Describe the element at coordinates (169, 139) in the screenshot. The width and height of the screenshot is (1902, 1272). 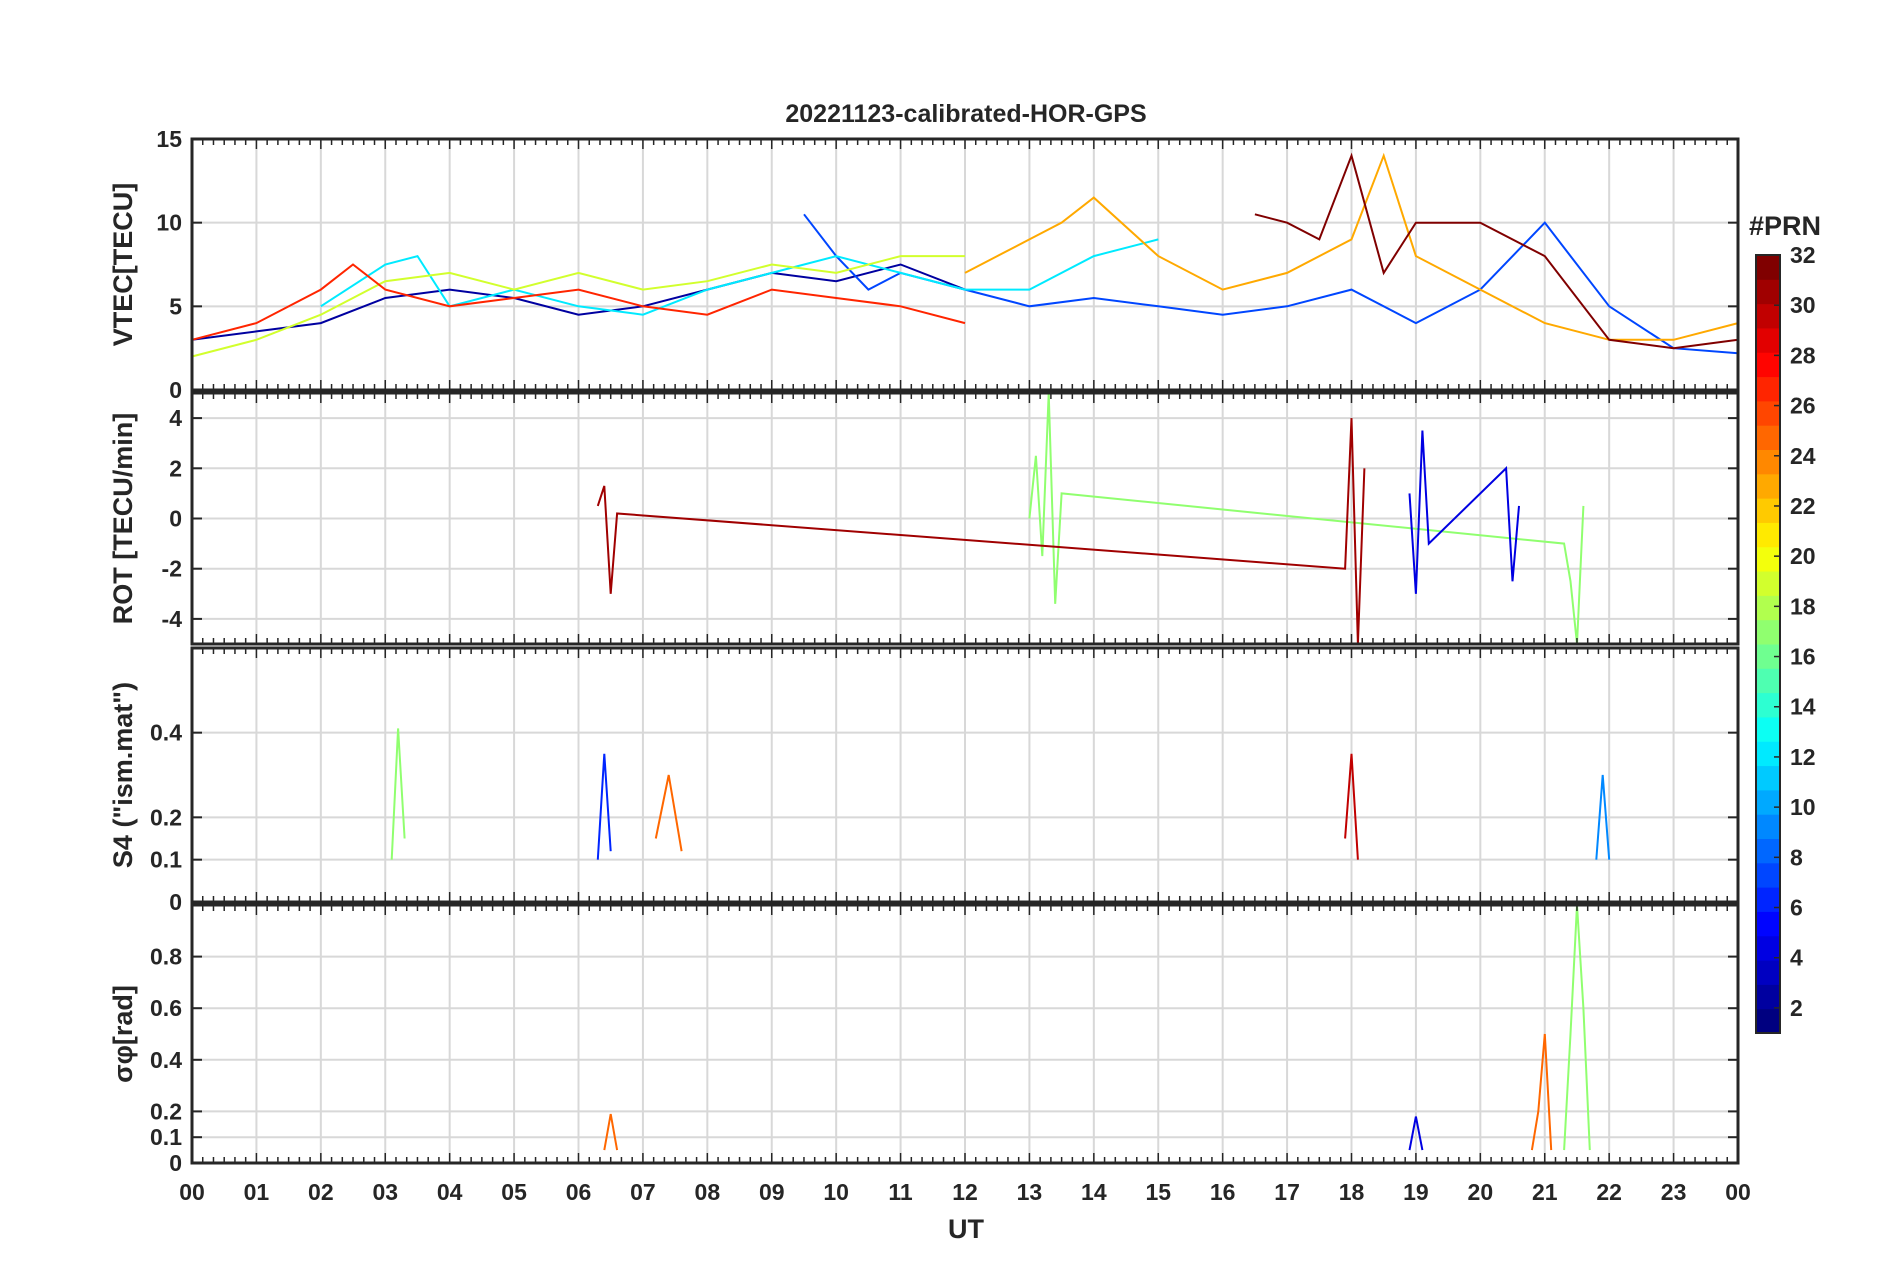
I see `y-tick-label: 15` at that location.